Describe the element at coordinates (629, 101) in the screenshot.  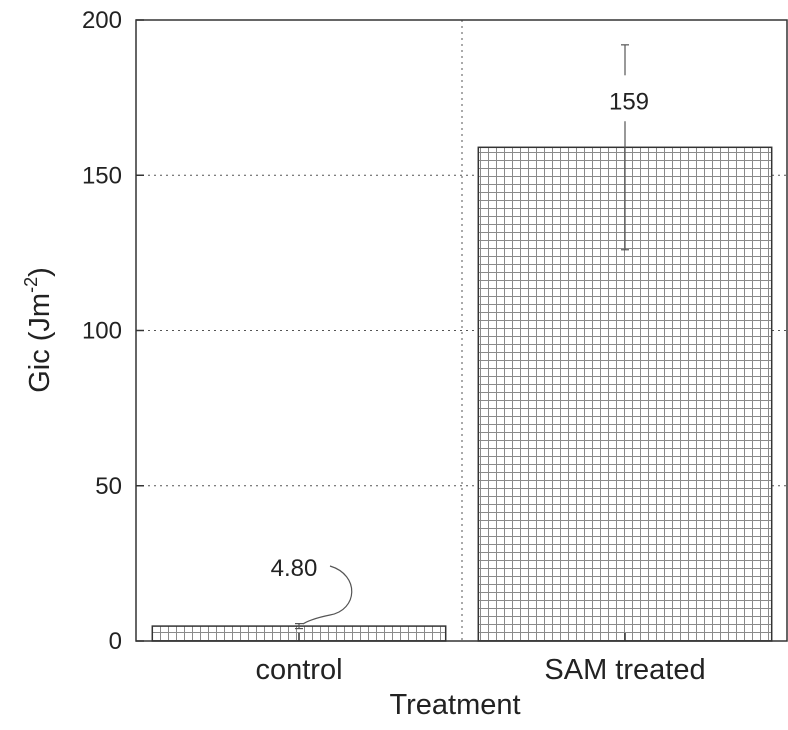
I see `data-label-sam-treated: 159` at that location.